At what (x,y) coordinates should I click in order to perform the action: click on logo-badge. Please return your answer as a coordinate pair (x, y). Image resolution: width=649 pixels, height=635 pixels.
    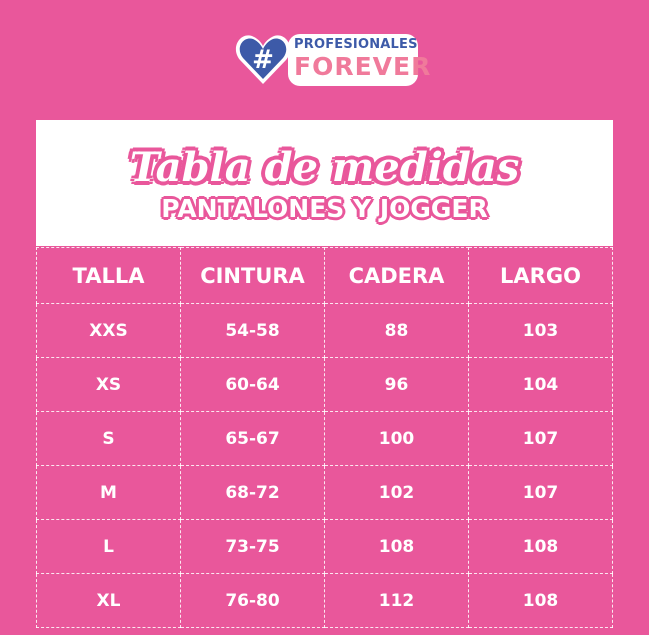
    Looking at the image, I should click on (353, 60).